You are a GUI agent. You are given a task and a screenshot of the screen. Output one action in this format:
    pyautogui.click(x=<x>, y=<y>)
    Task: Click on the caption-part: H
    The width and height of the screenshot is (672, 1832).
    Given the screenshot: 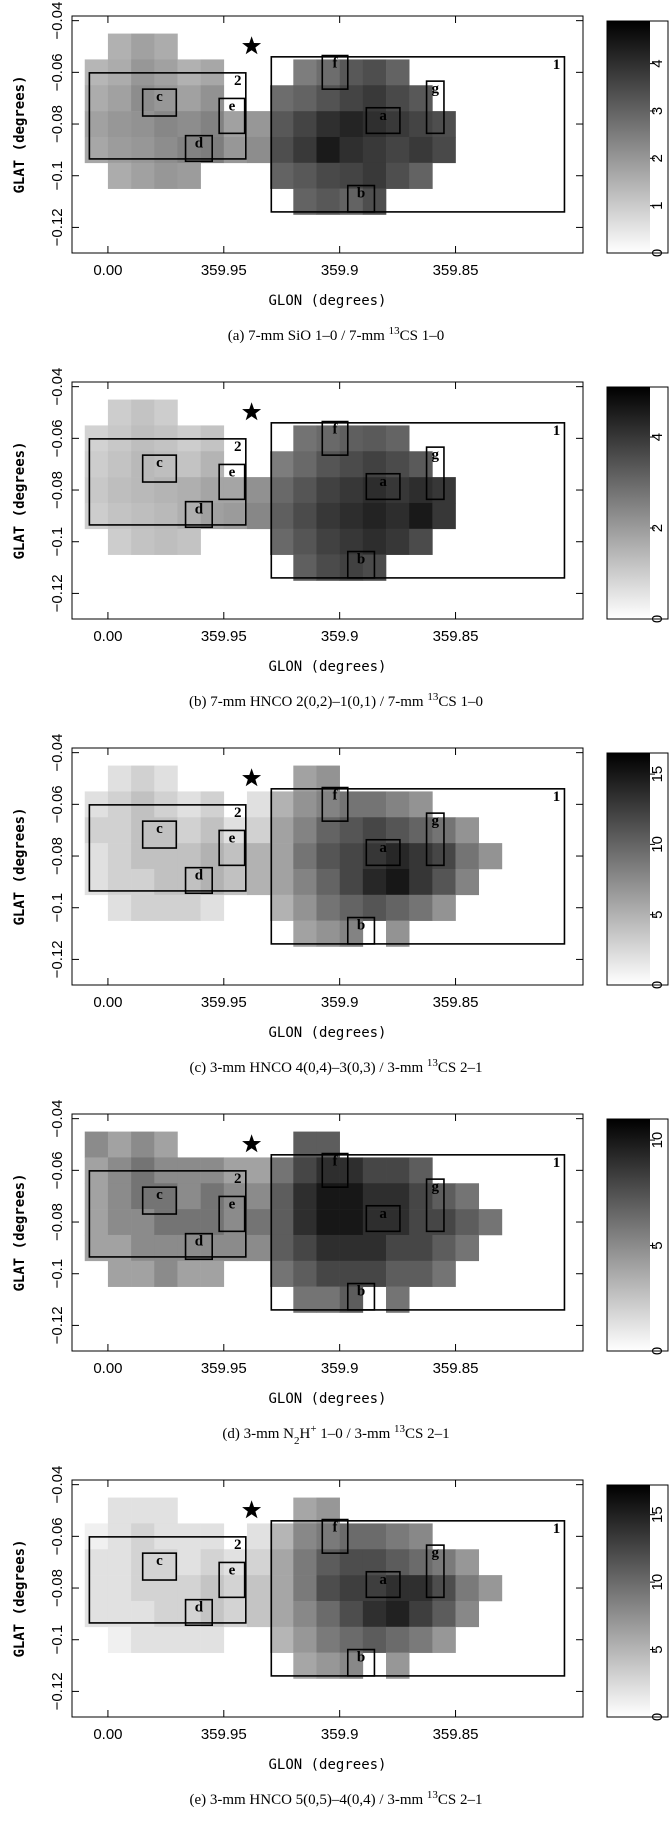 What is the action you would take?
    pyautogui.click(x=304, y=1434)
    